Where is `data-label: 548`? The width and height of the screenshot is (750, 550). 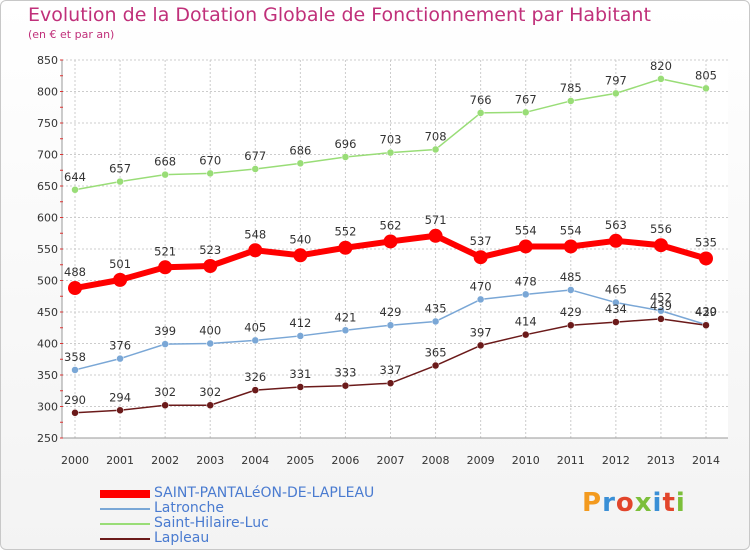
data-label: 548 is located at coordinates (255, 234).